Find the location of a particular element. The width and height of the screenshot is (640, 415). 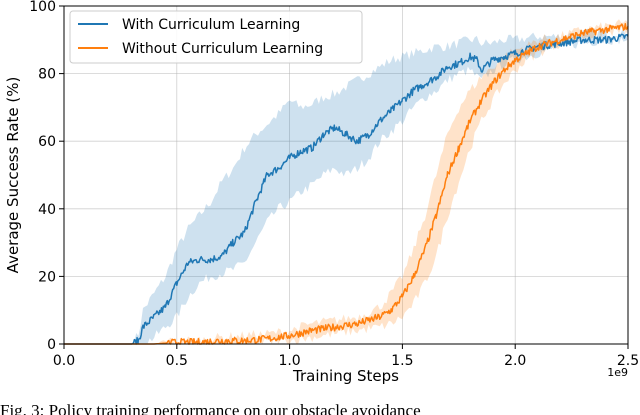

y-tick-label: 100 is located at coordinates (42, 7).